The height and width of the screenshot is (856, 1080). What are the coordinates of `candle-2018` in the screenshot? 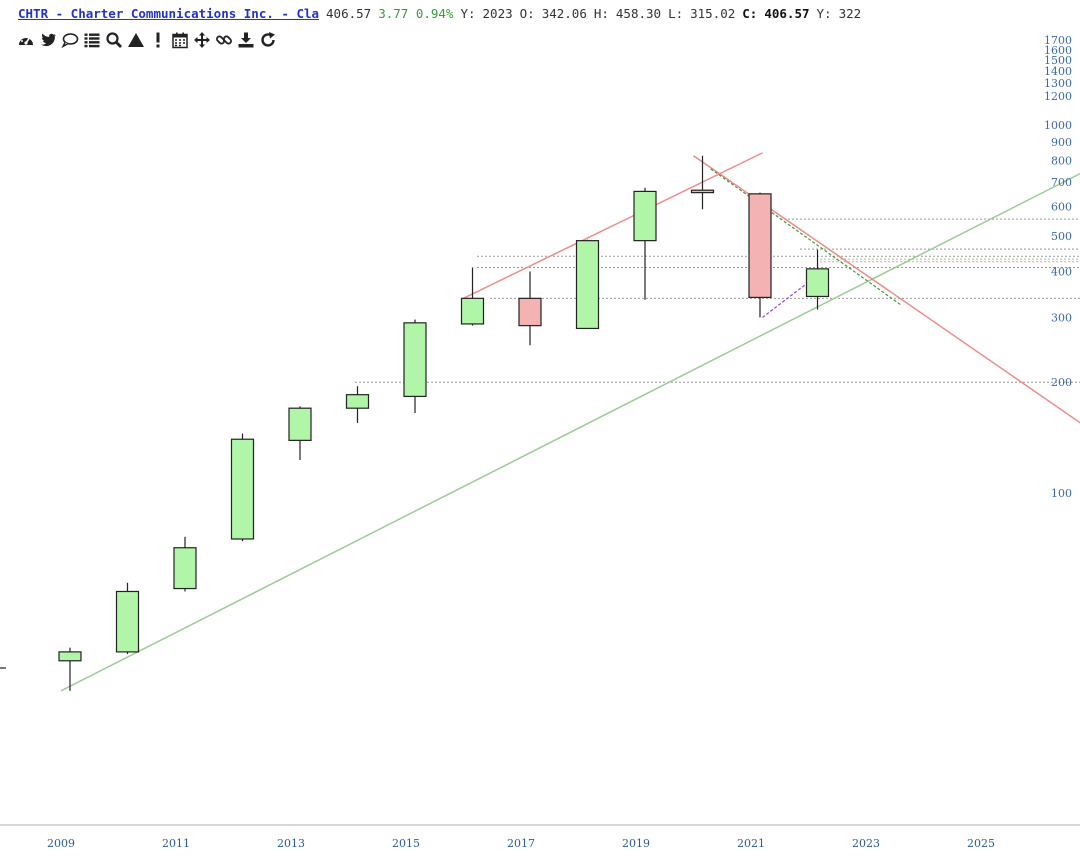 It's located at (587, 284).